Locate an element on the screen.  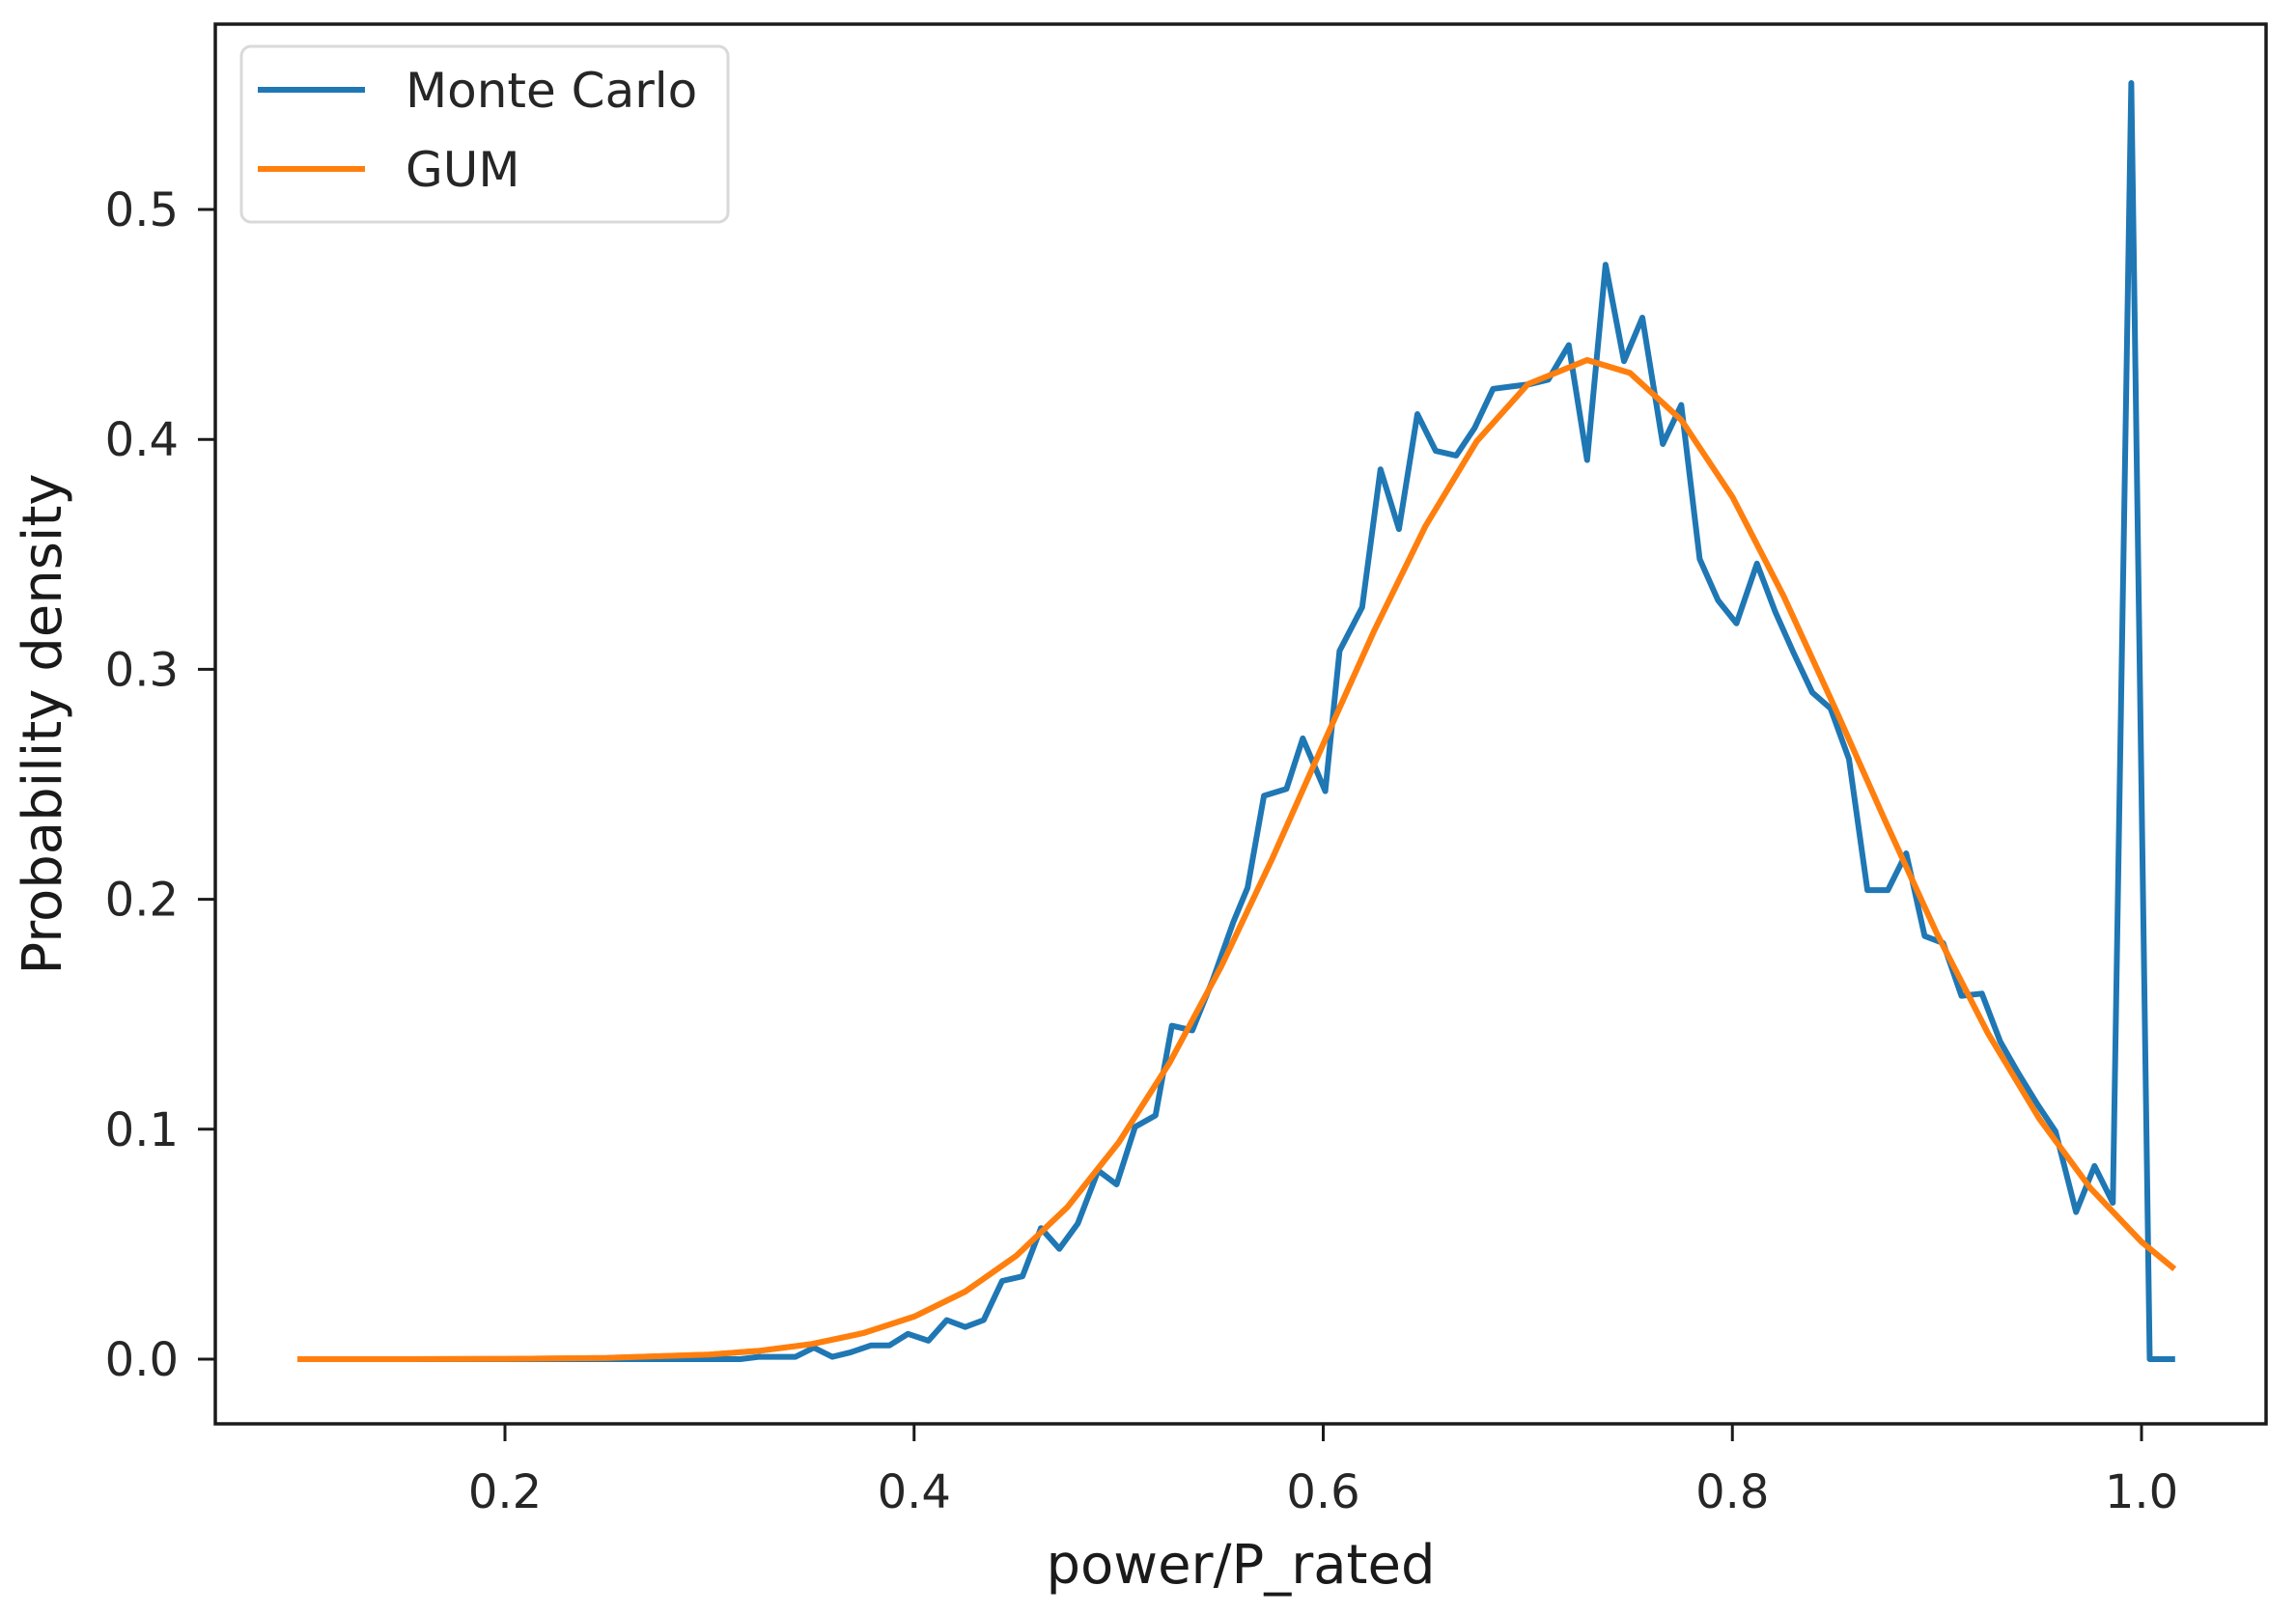
y-tick-label: 0.0 is located at coordinates (142, 1360).